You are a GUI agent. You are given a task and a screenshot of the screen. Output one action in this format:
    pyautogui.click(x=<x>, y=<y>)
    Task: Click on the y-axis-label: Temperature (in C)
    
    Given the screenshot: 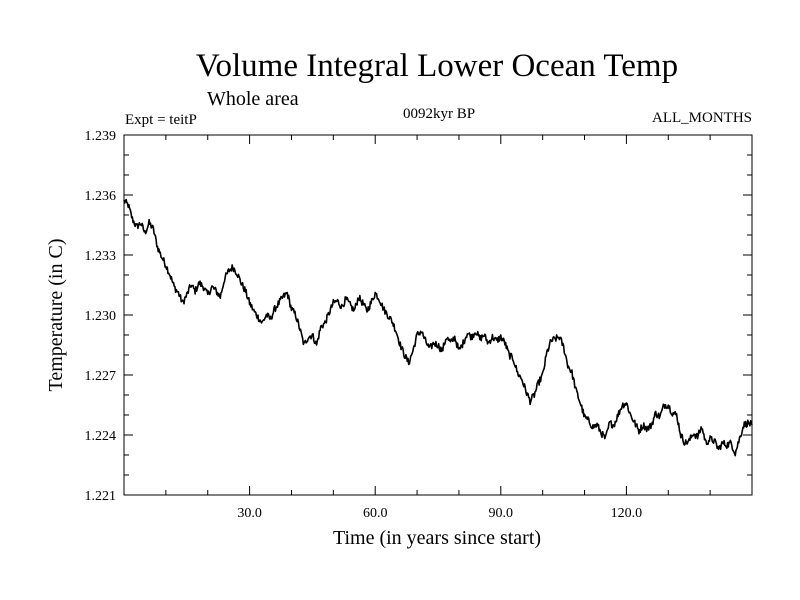 What is the action you would take?
    pyautogui.click(x=56, y=315)
    